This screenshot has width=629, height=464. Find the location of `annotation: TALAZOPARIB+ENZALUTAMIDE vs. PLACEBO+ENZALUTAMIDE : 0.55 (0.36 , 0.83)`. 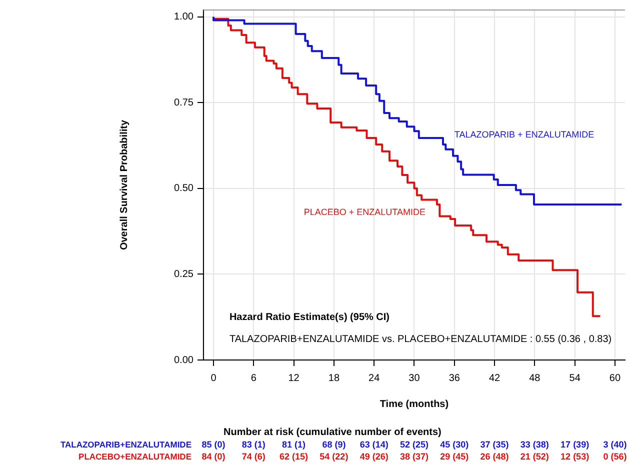

annotation: TALAZOPARIB+ENZALUTAMIDE vs. PLACEBO+ENZALUTAMIDE : 0.55 (0.36 , 0.83) is located at coordinates (420, 340).